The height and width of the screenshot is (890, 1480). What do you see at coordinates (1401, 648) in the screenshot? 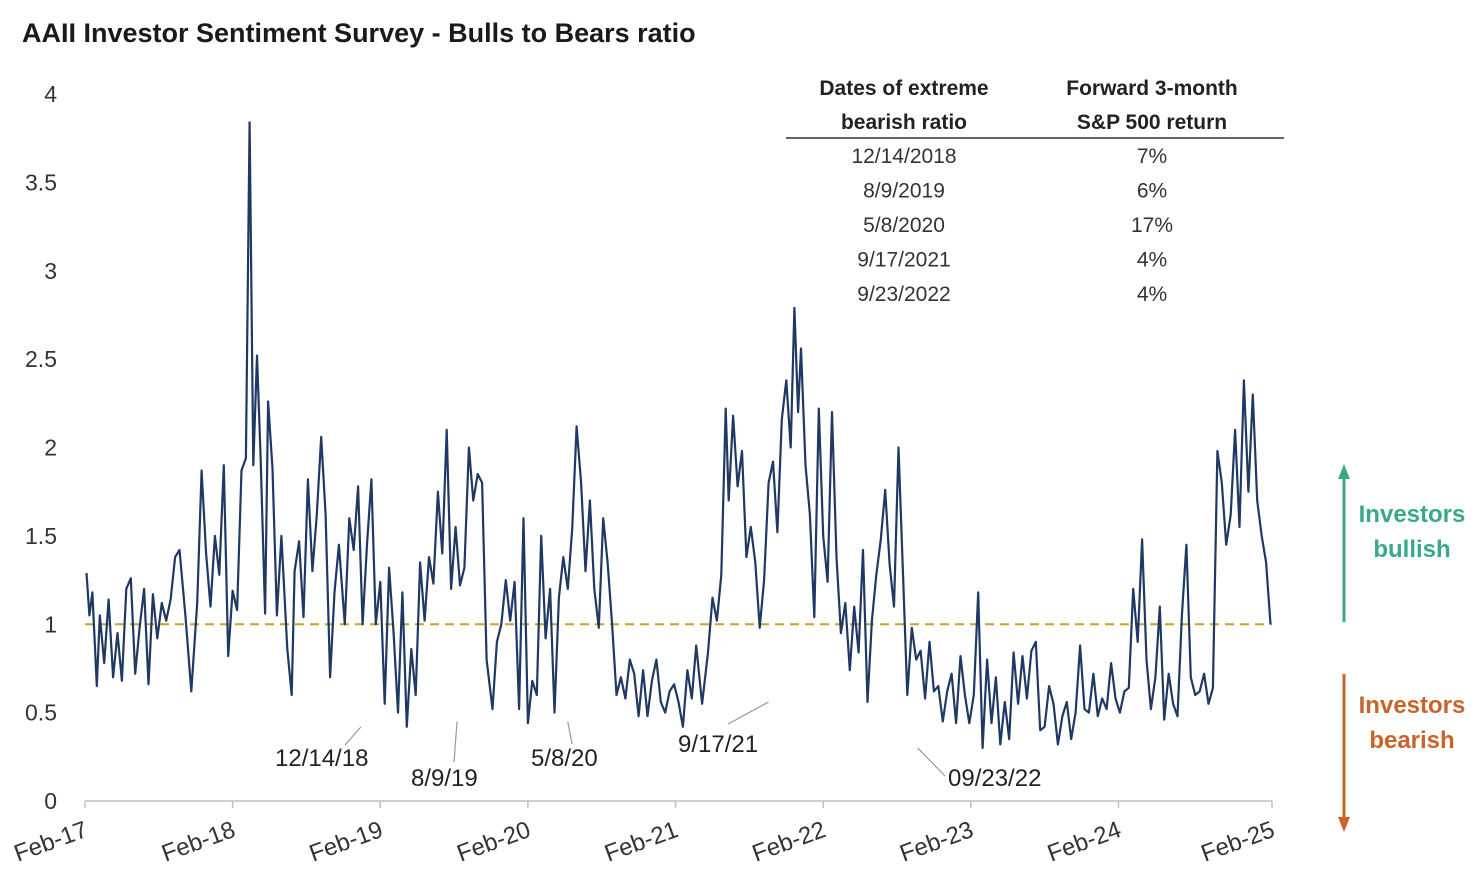
I see `sentiment-side-labels: Investors bullish Investors bearish` at bounding box center [1401, 648].